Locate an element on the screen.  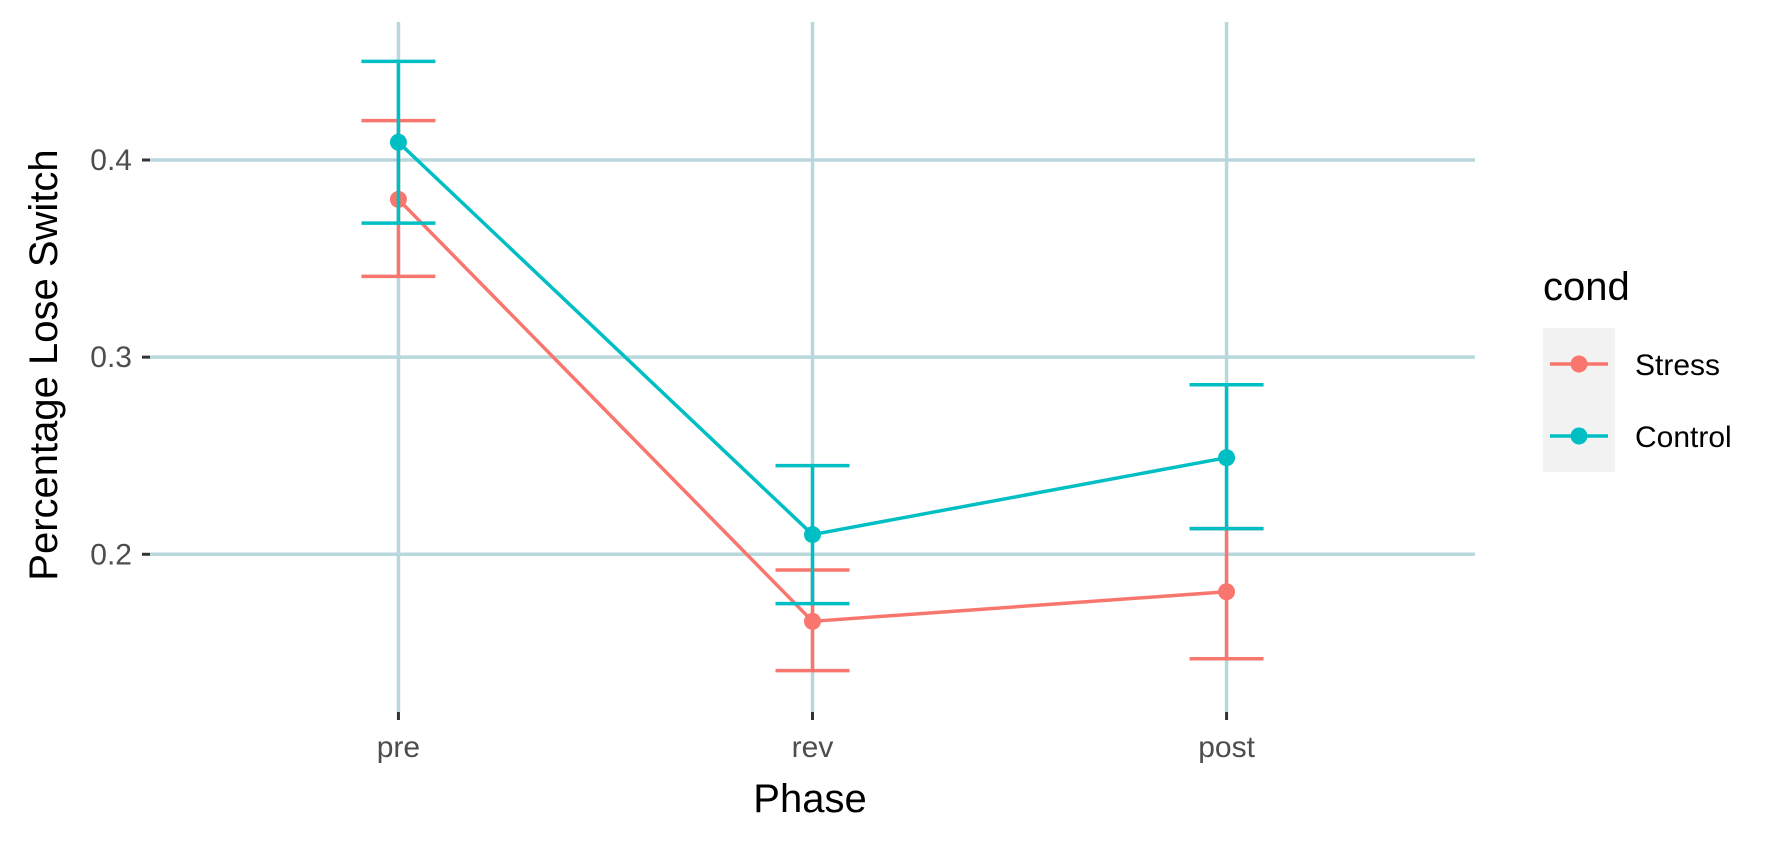
legend-title: cond is located at coordinates (1586, 287).